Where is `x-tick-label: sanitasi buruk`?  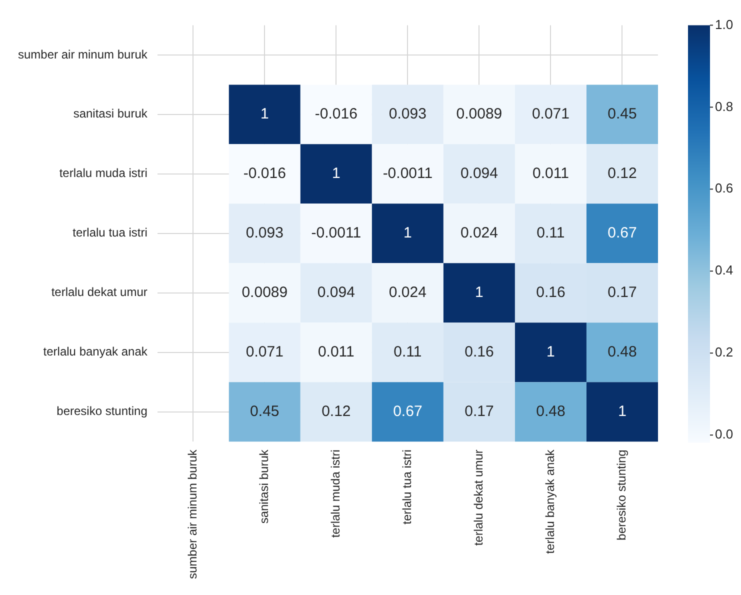 x-tick-label: sanitasi buruk is located at coordinates (263, 486).